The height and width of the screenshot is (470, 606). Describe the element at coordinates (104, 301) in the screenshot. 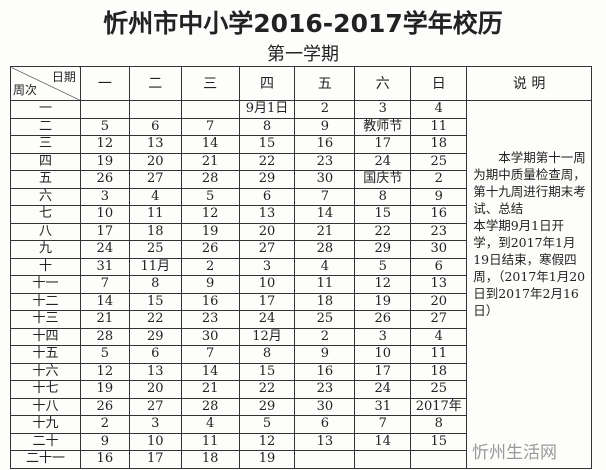

I see `date-cell: 14` at that location.